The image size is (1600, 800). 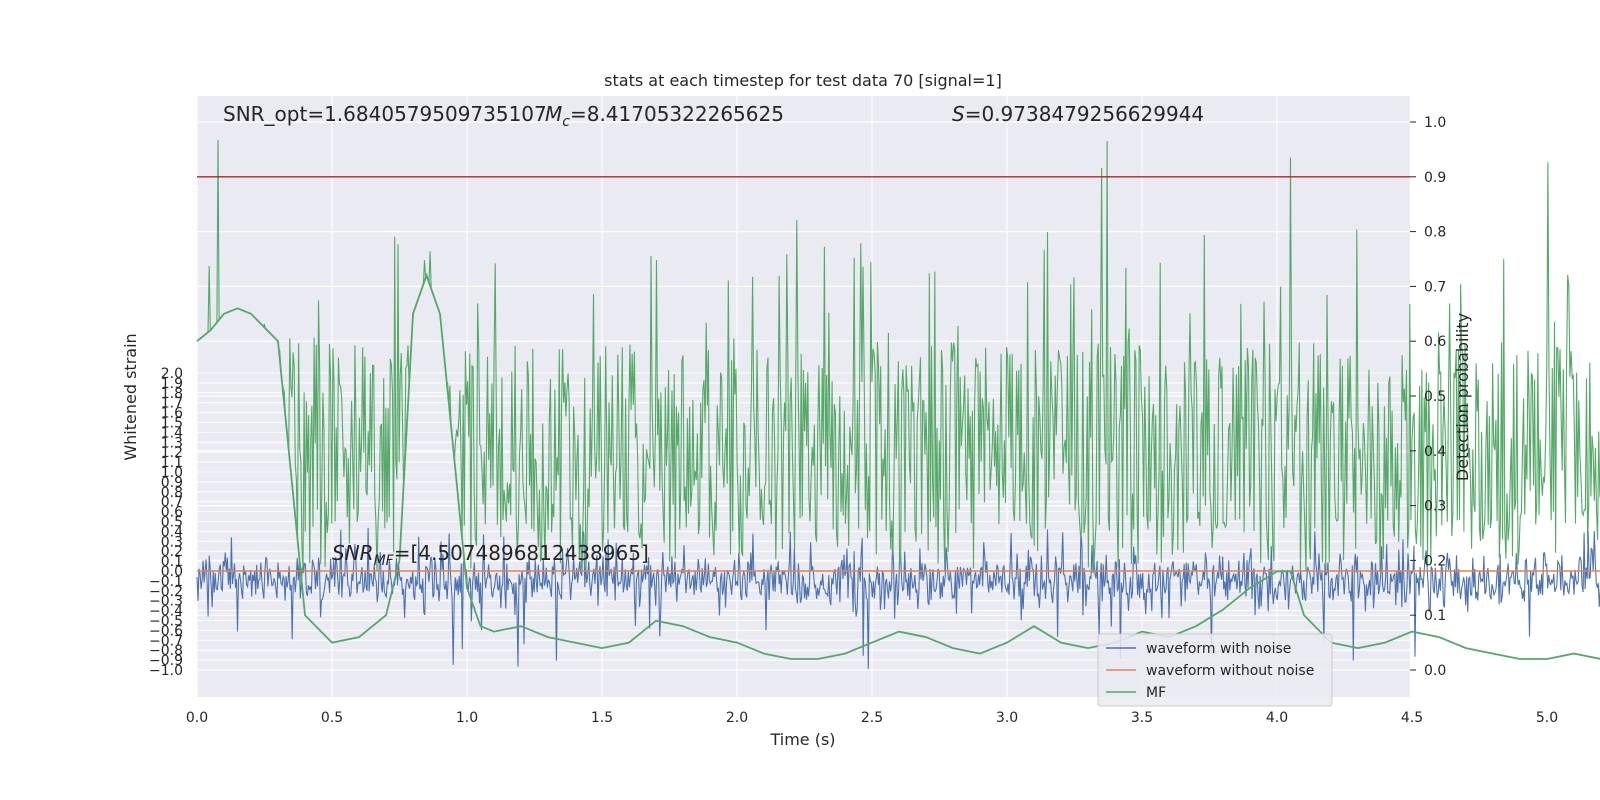 I want to click on x-tick-label: 2.0, so click(x=737, y=718).